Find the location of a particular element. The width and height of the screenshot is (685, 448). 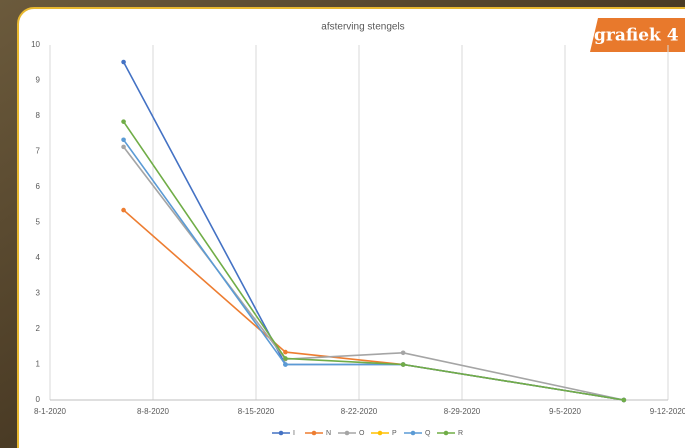

y-tick-label: 0 is located at coordinates (38, 399).